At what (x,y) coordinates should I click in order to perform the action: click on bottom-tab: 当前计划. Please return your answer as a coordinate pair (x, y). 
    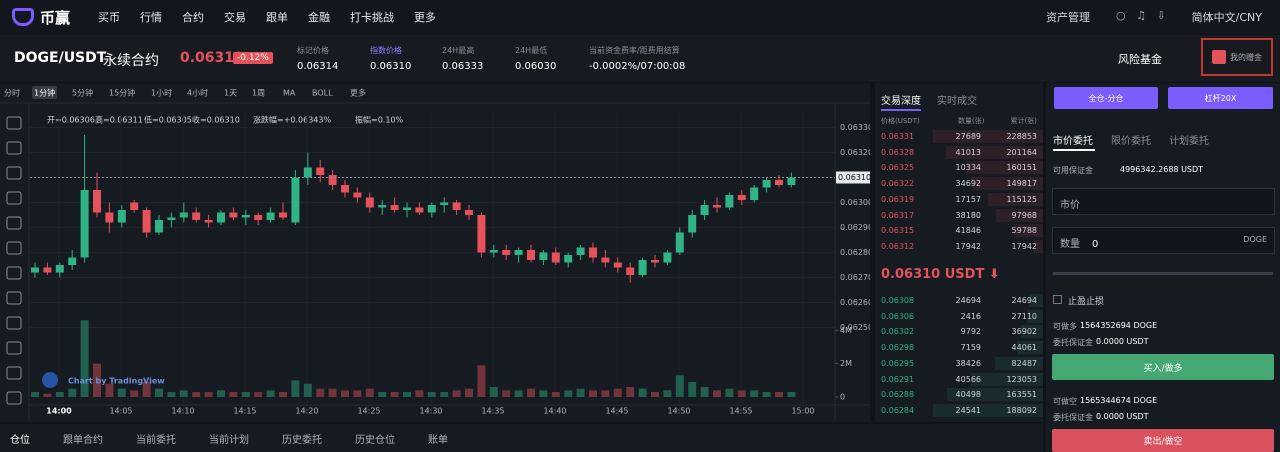
    Looking at the image, I should click on (229, 440).